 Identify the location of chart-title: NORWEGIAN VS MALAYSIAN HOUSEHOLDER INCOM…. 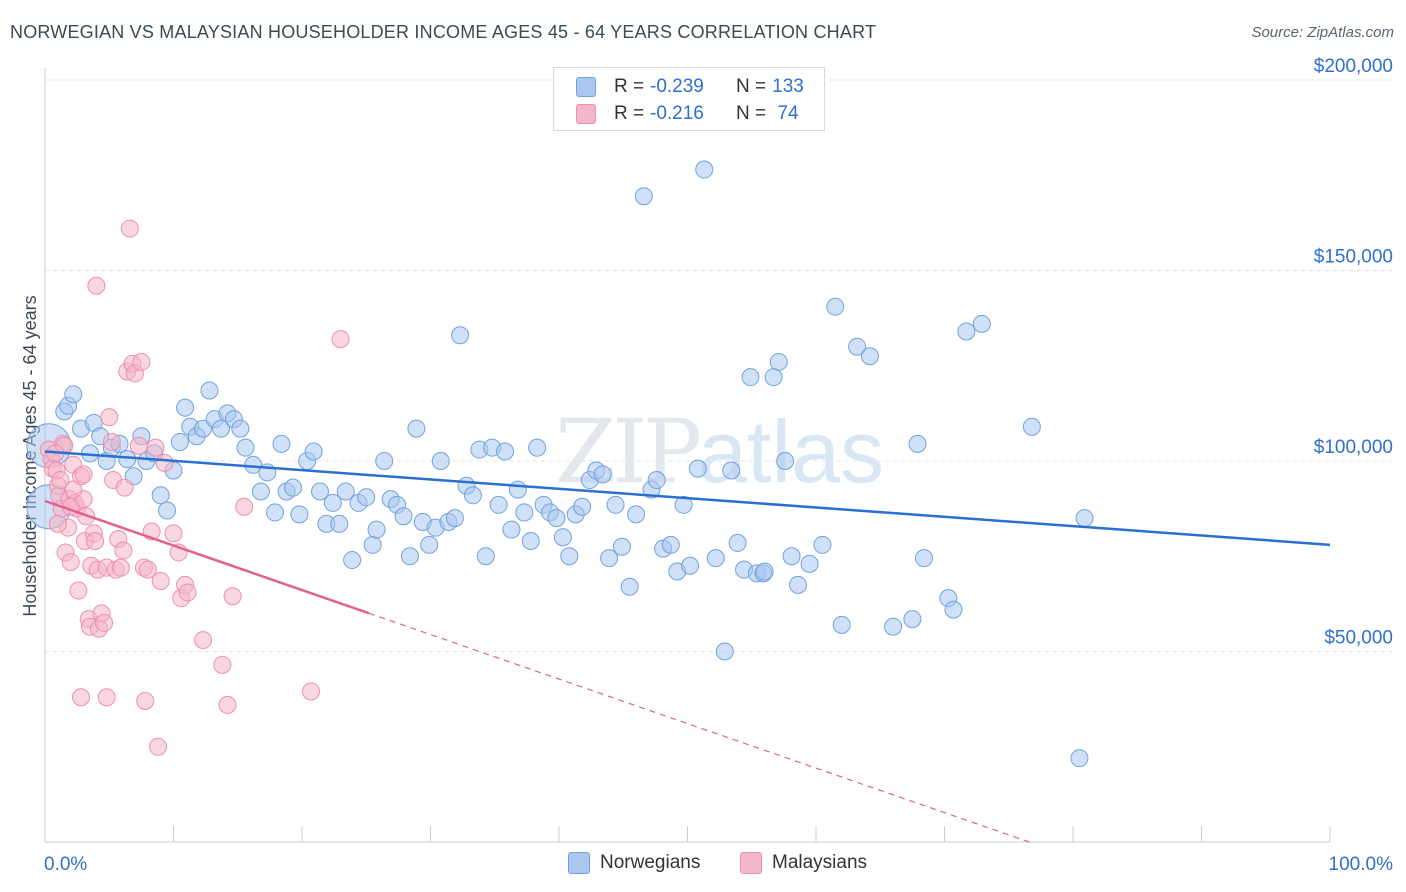
(443, 32).